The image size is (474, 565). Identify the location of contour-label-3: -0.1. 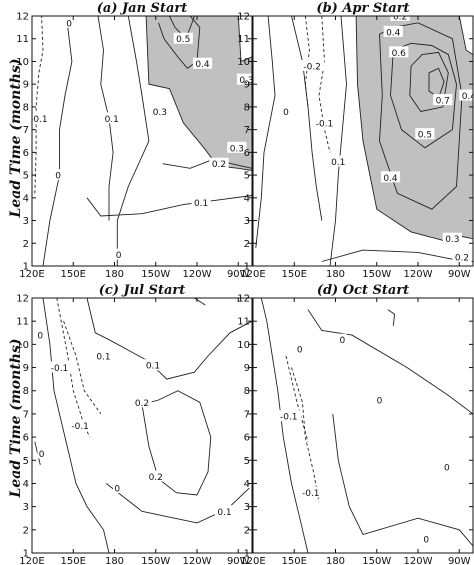
(80, 427).